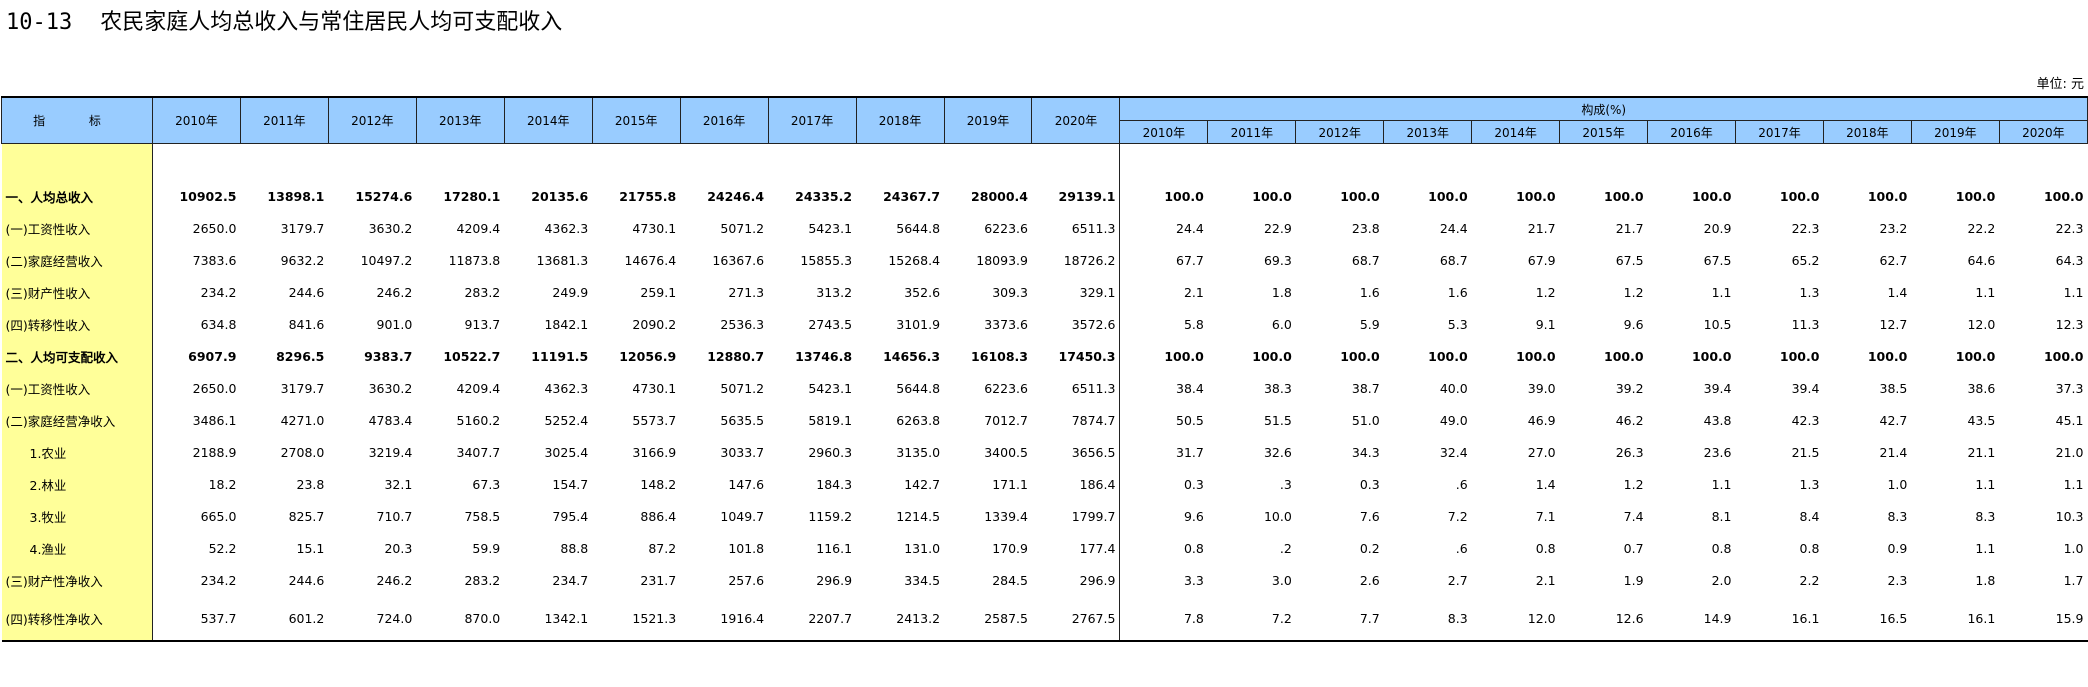 Image resolution: width=2088 pixels, height=687 pixels. Describe the element at coordinates (1805, 228) in the screenshot. I see `percent-cell: 22.3` at that location.